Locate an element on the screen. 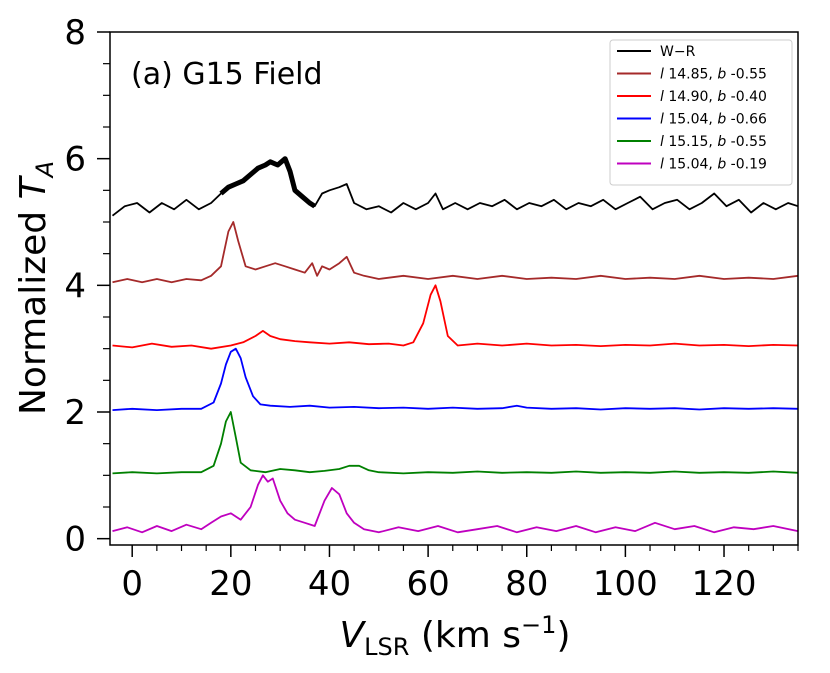  legend-text-part: 14.85, is located at coordinates (690, 75).